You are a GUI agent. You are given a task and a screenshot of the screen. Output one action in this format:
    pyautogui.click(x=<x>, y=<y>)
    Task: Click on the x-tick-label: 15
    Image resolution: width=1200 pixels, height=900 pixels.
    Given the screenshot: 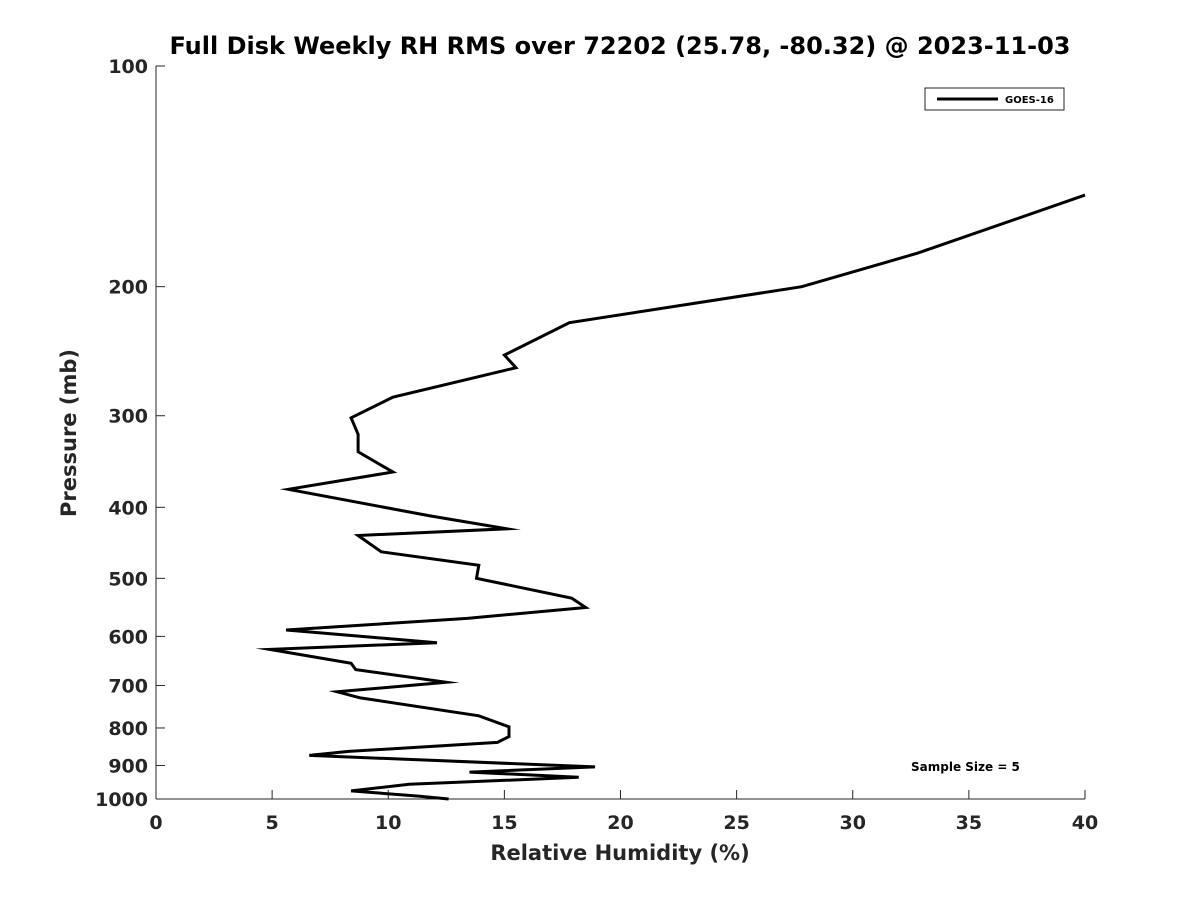 What is the action you would take?
    pyautogui.click(x=504, y=823)
    